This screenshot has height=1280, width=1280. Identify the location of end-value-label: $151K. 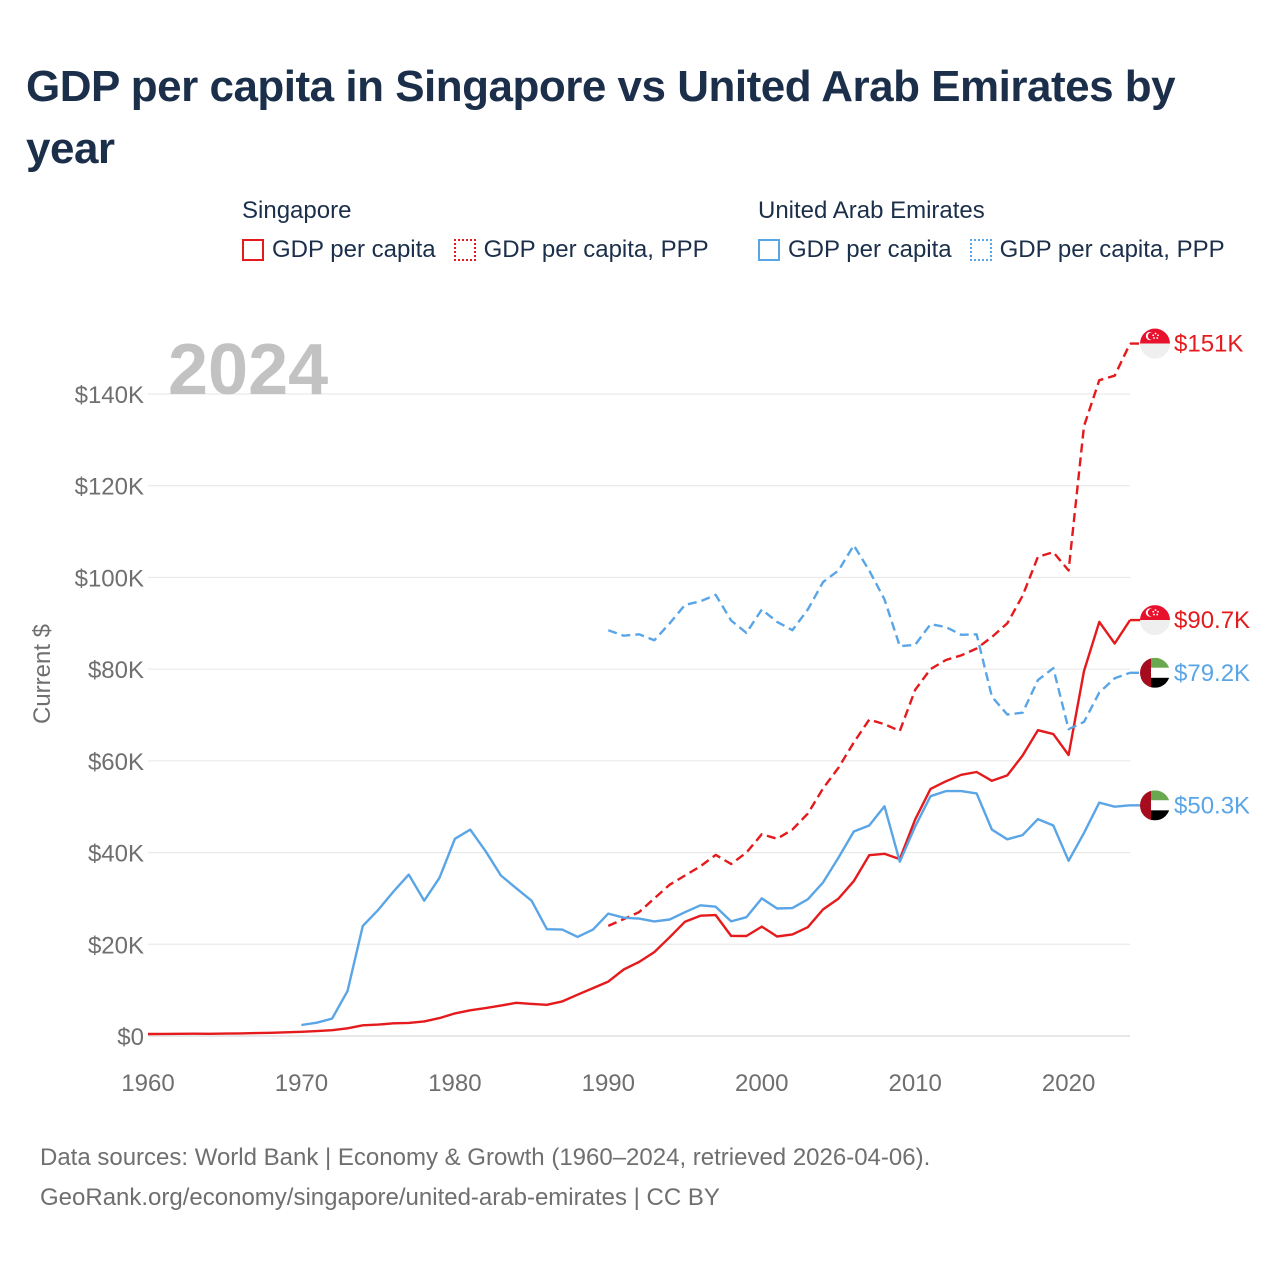
(1208, 344).